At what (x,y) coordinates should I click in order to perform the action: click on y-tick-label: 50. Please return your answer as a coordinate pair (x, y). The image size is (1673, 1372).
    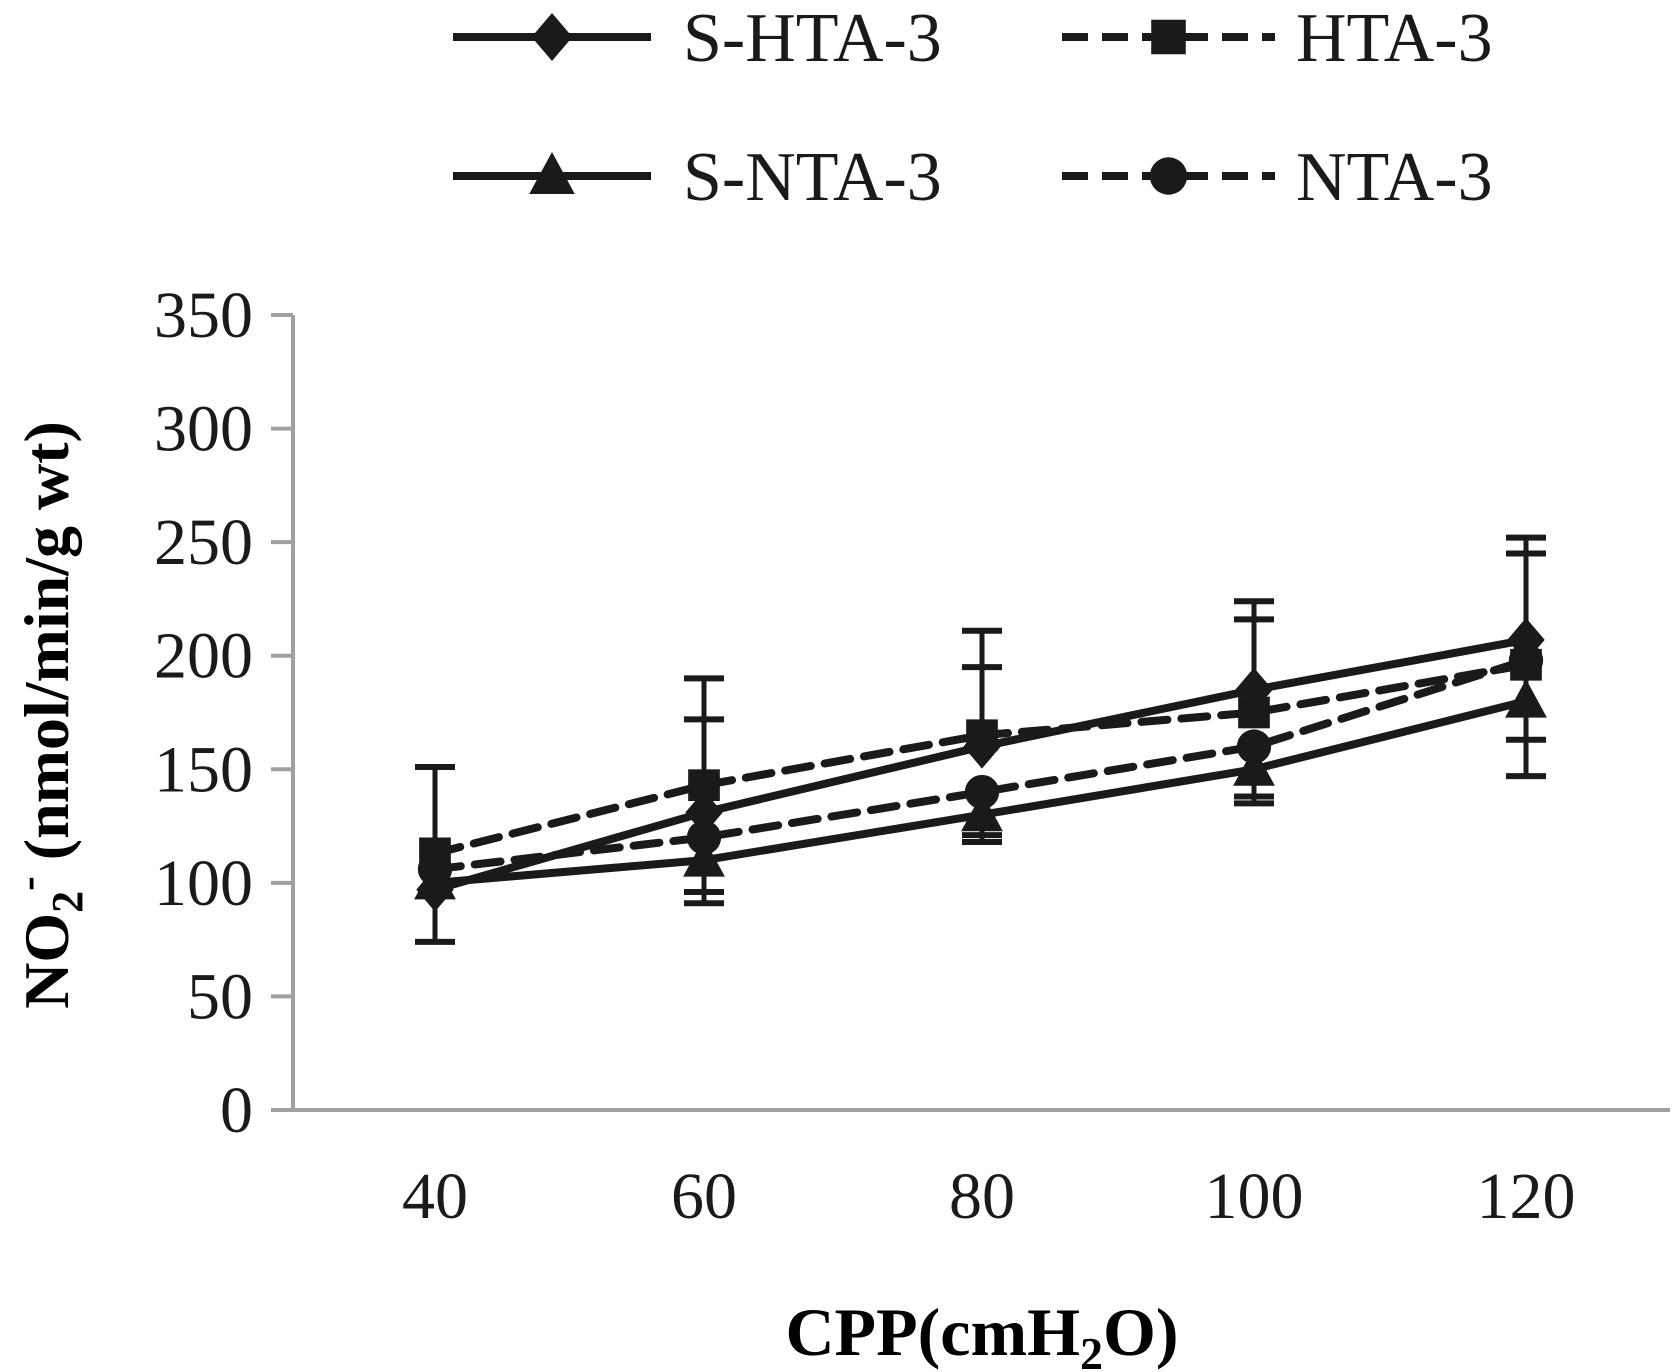
    Looking at the image, I should click on (220, 996).